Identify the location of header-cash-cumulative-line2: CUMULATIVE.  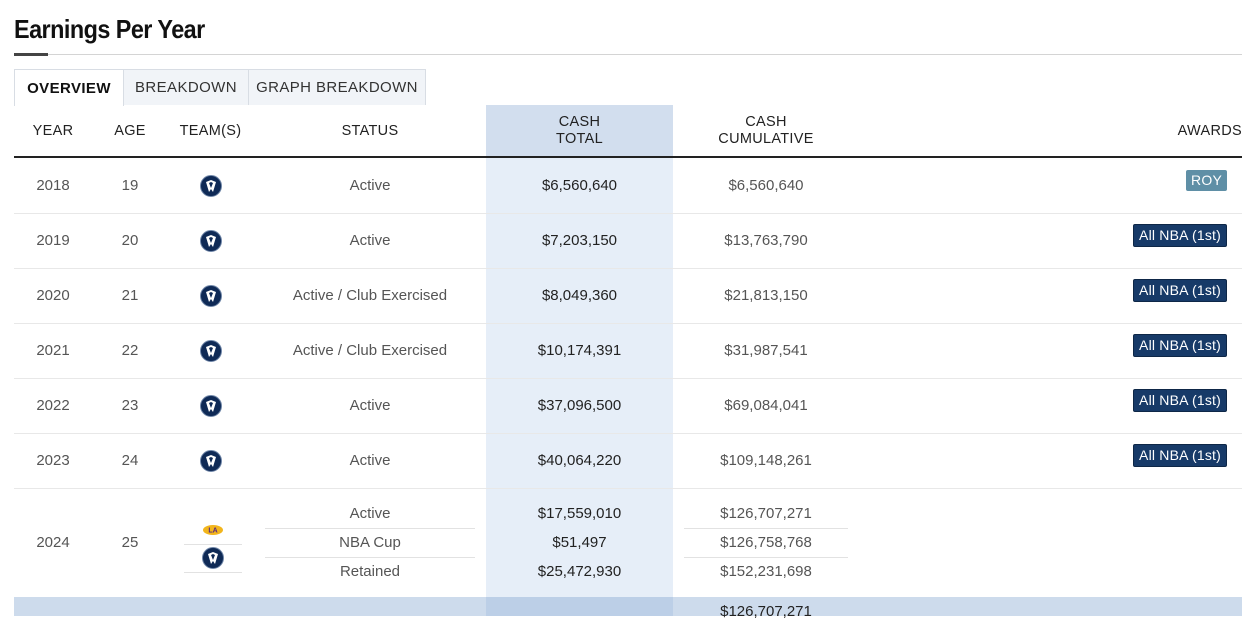
(766, 139).